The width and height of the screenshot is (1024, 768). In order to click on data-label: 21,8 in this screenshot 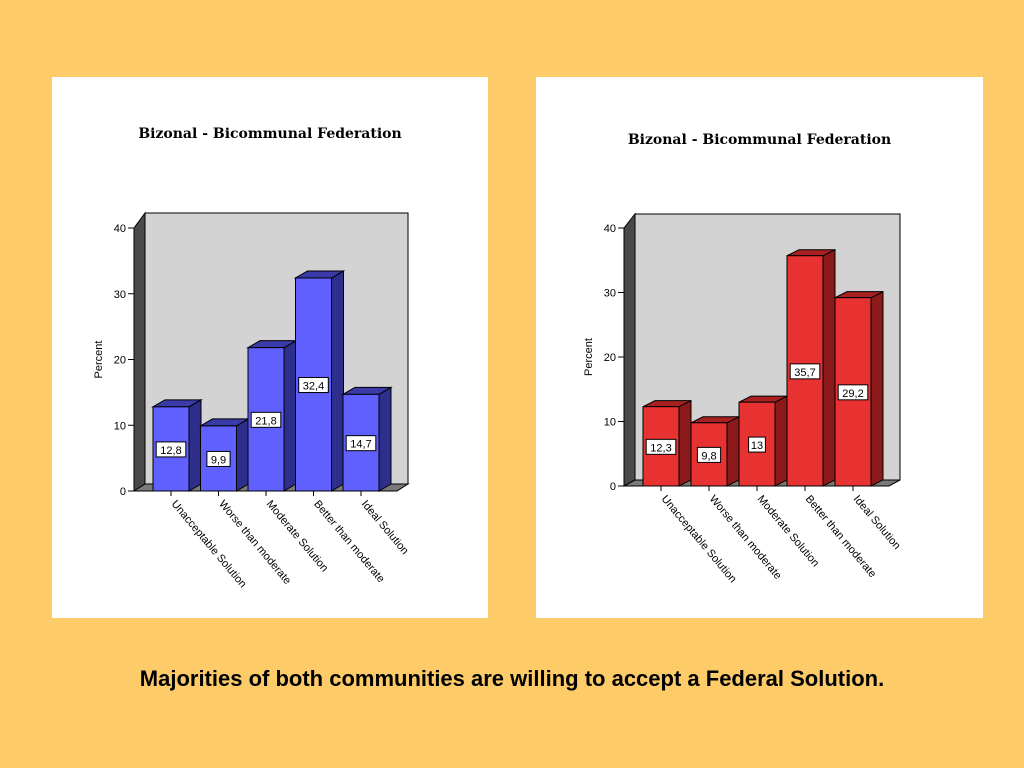, I will do `click(265, 421)`.